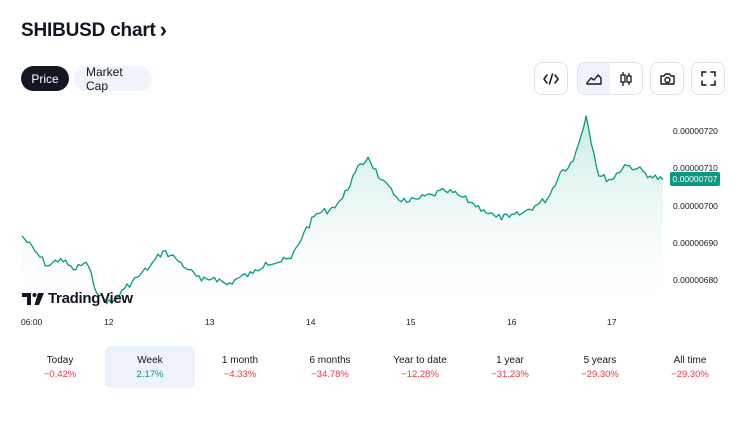 This screenshot has height=422, width=750. I want to click on period-change: −34.78%, so click(330, 374).